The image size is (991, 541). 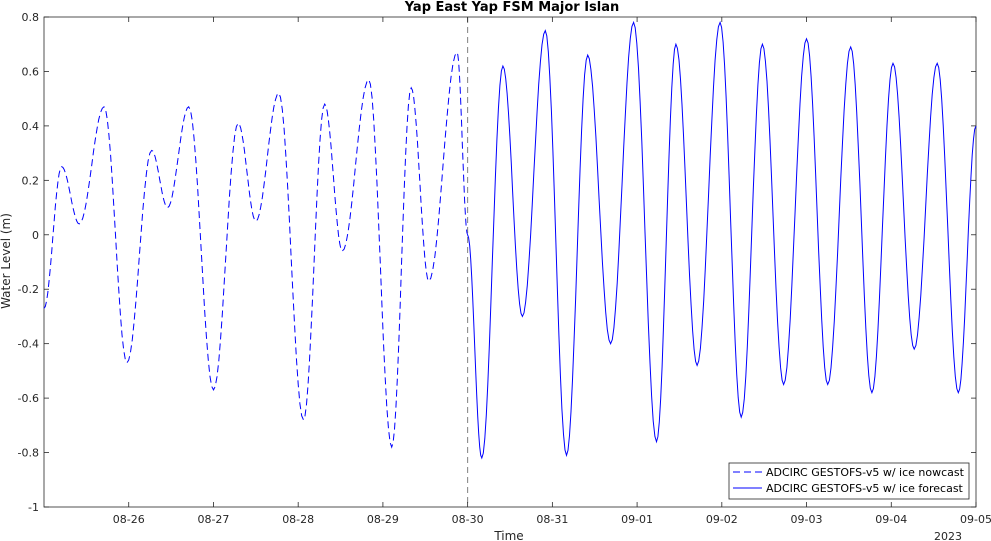 What do you see at coordinates (31, 71) in the screenshot?
I see `y-tick-label: 0.6` at bounding box center [31, 71].